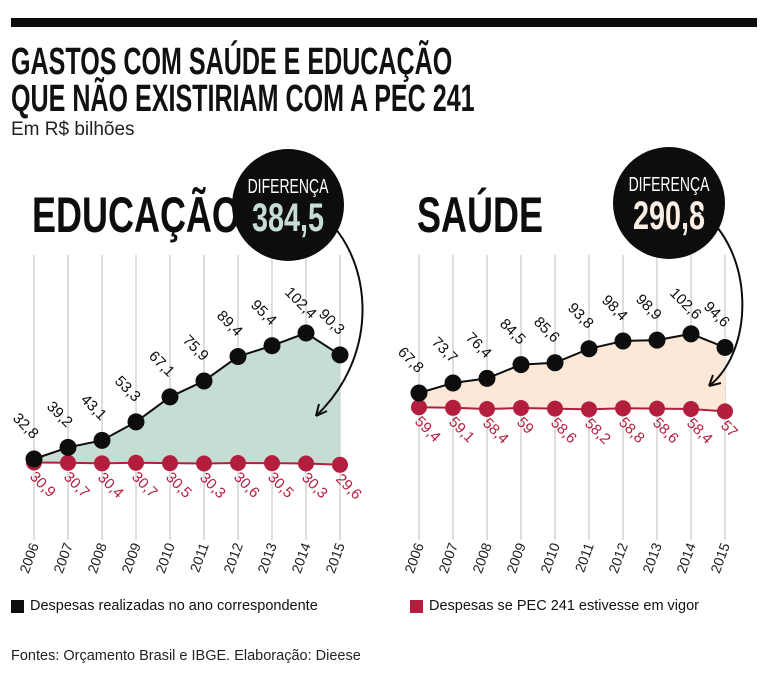 The image size is (768, 677). What do you see at coordinates (583, 557) in the screenshot?
I see `x-tick-label: 2011` at bounding box center [583, 557].